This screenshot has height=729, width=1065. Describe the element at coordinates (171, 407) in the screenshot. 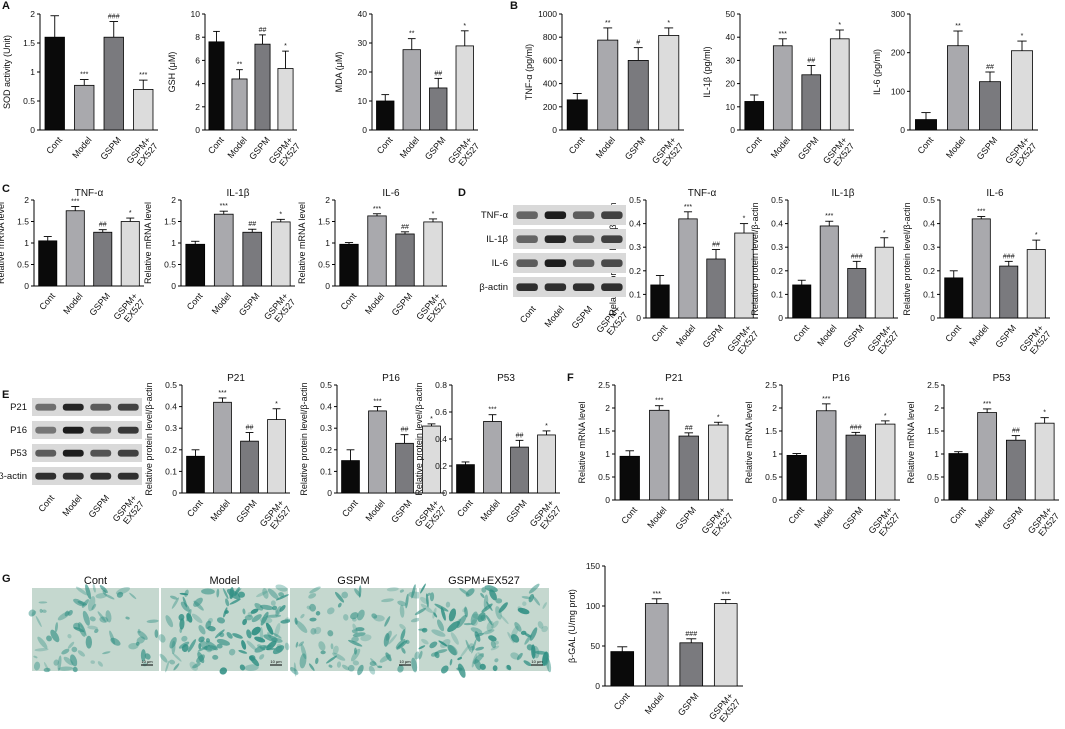

I see `y-tick-label: 0.4` at that location.